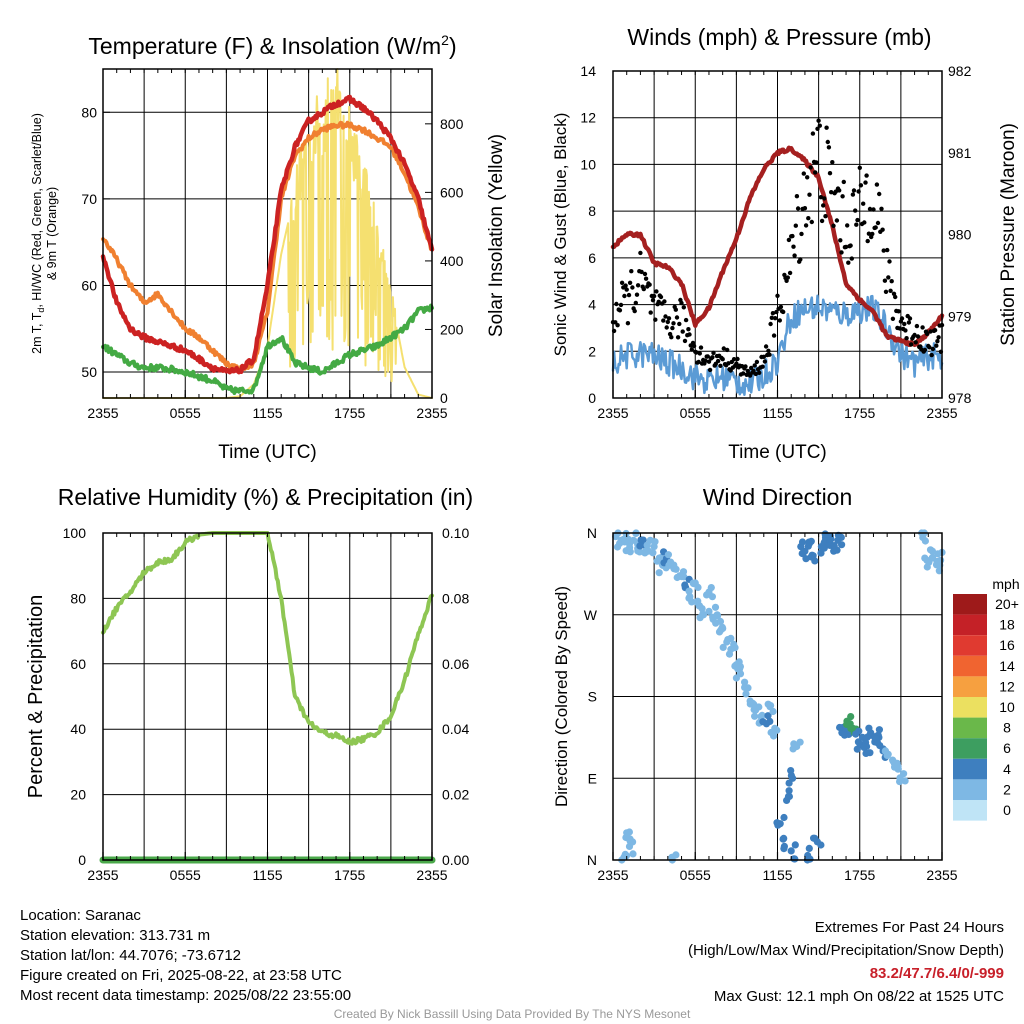 This screenshot has height=1024, width=1024. What do you see at coordinates (588, 118) in the screenshot?
I see `y-tick-label: 12` at bounding box center [588, 118].